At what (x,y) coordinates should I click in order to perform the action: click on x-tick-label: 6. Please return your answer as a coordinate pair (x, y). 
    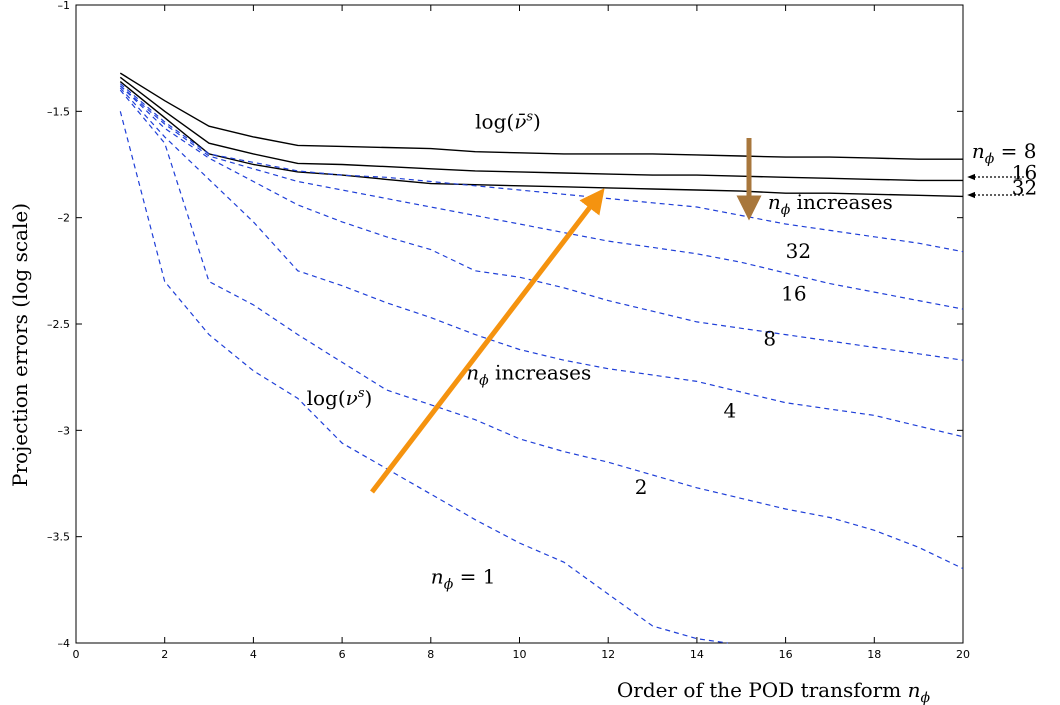
    Looking at the image, I should click on (342, 654).